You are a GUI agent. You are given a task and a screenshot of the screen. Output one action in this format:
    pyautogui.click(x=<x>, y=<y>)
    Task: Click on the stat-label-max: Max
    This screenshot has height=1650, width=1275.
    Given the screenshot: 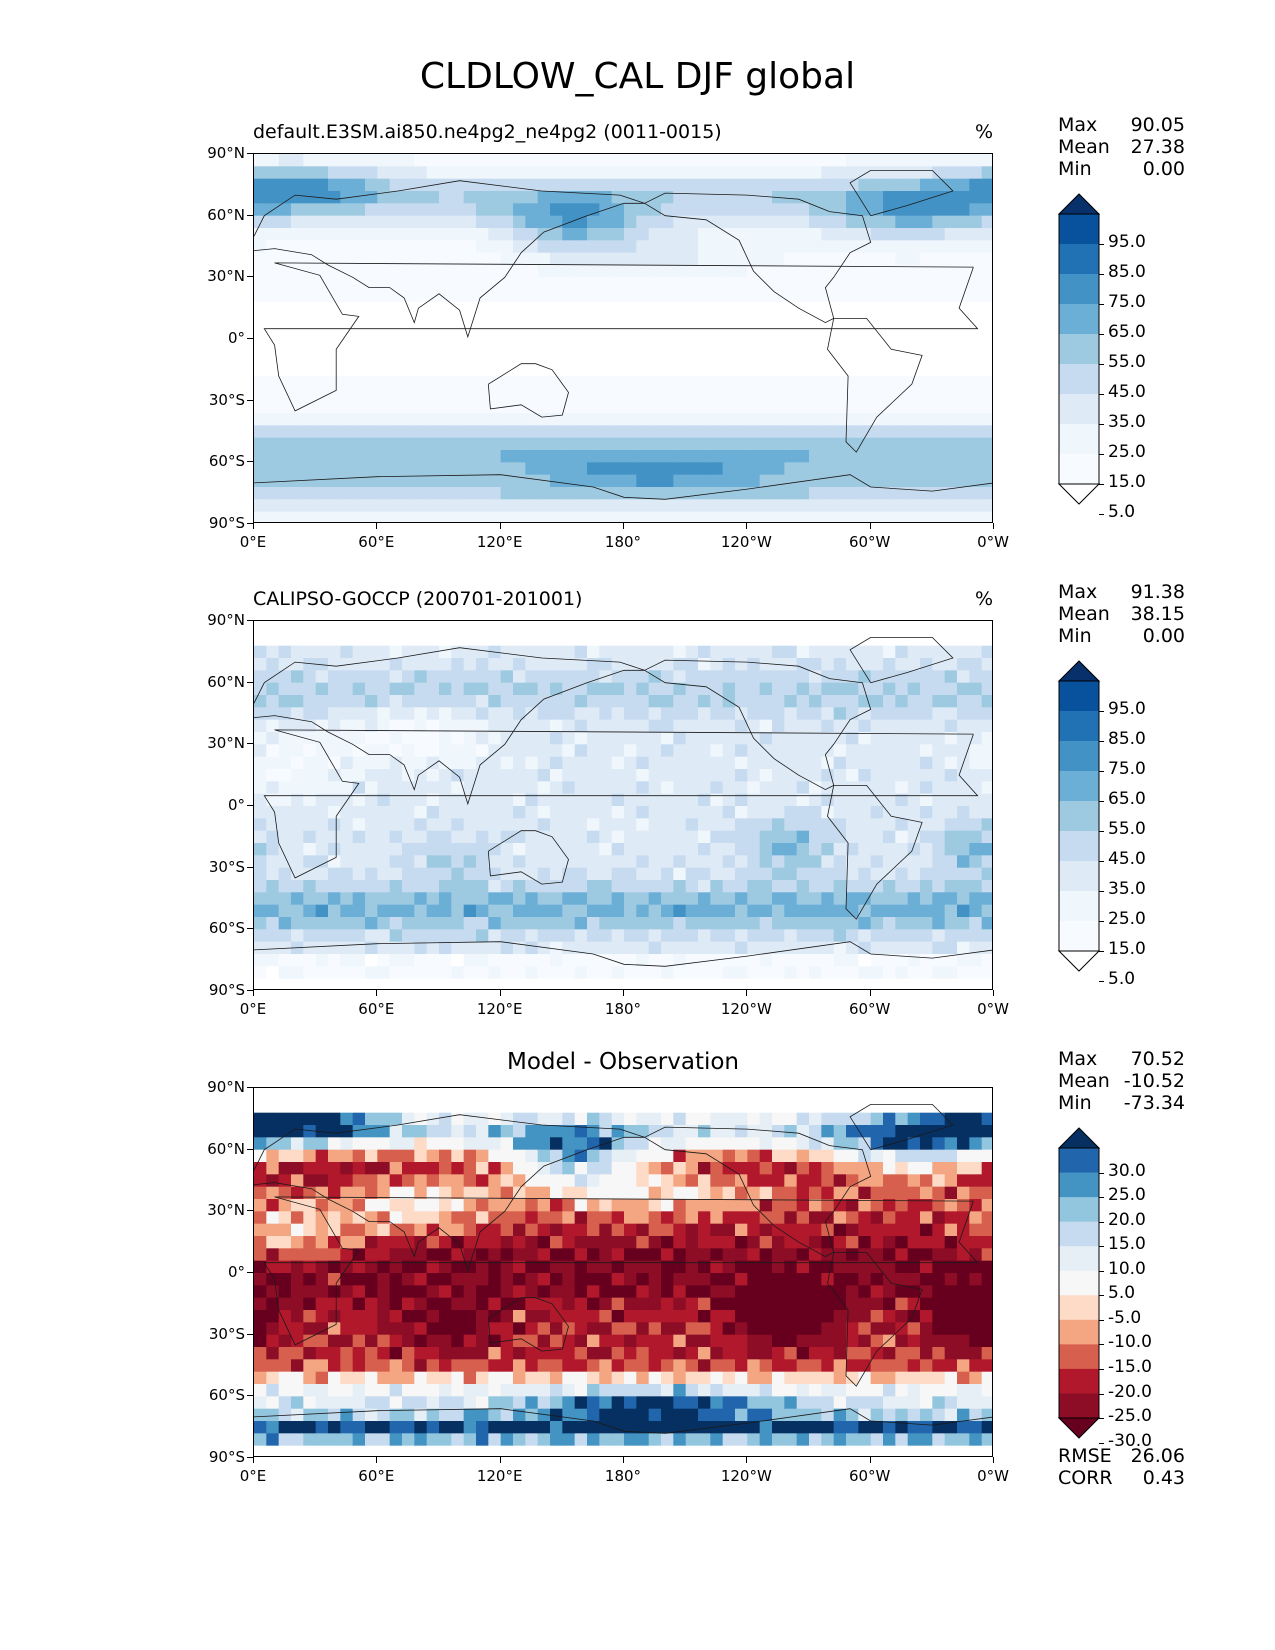 What is the action you would take?
    pyautogui.click(x=1078, y=592)
    